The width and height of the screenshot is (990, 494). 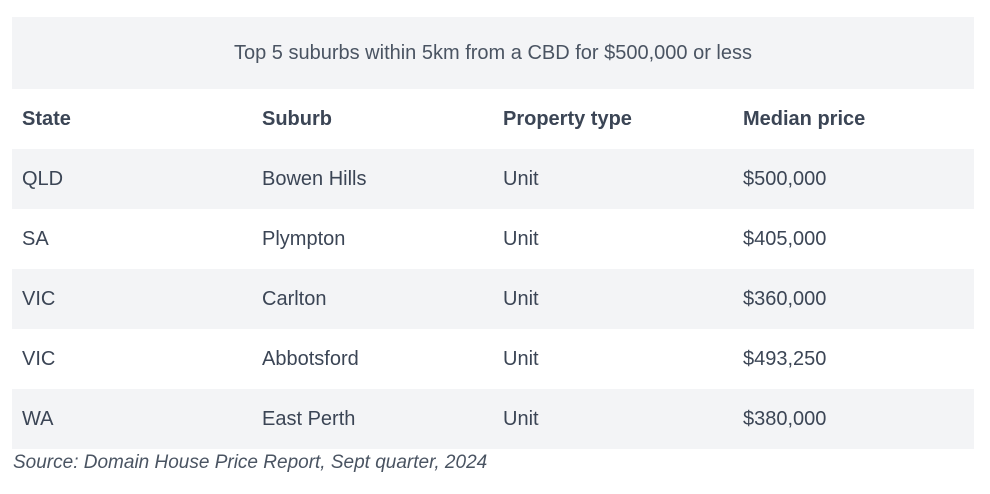 What do you see at coordinates (493, 359) in the screenshot?
I see `table-row: VIC Abbotsford Unit $493,250` at bounding box center [493, 359].